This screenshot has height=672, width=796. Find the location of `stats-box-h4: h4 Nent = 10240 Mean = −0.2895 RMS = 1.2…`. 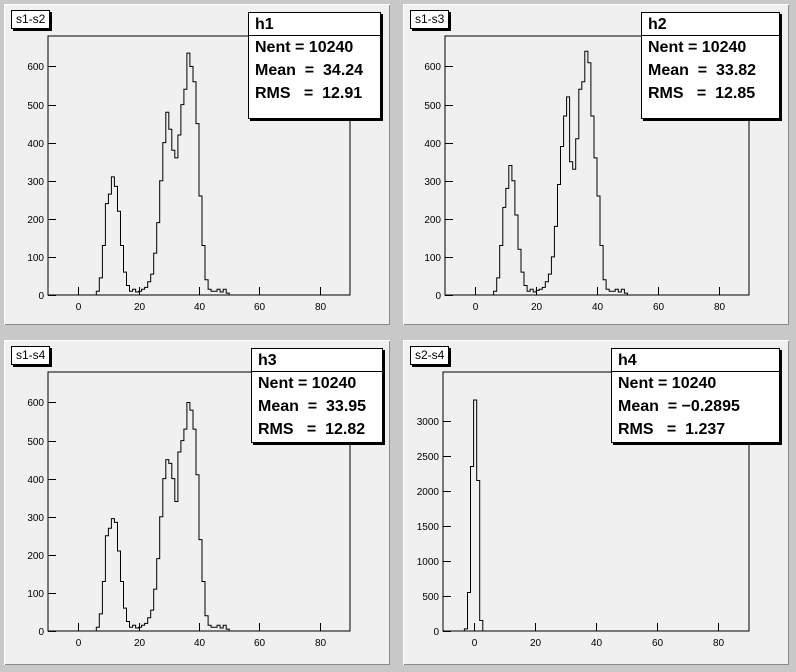

stats-box-h4: h4 Nent = 10240 Mean = −0.2895 RMS = 1.2… is located at coordinates (695, 395).